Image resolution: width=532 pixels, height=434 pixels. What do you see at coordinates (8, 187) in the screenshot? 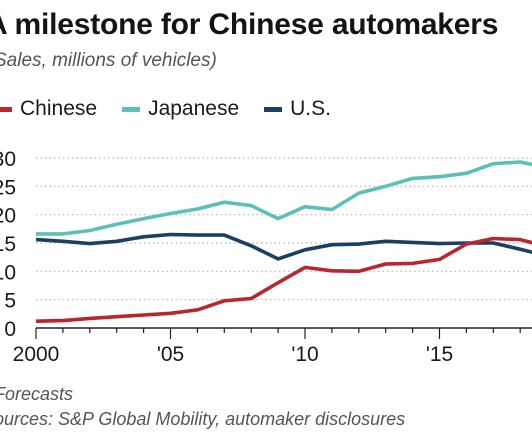
I see `y-tick-label: 25` at bounding box center [8, 187].